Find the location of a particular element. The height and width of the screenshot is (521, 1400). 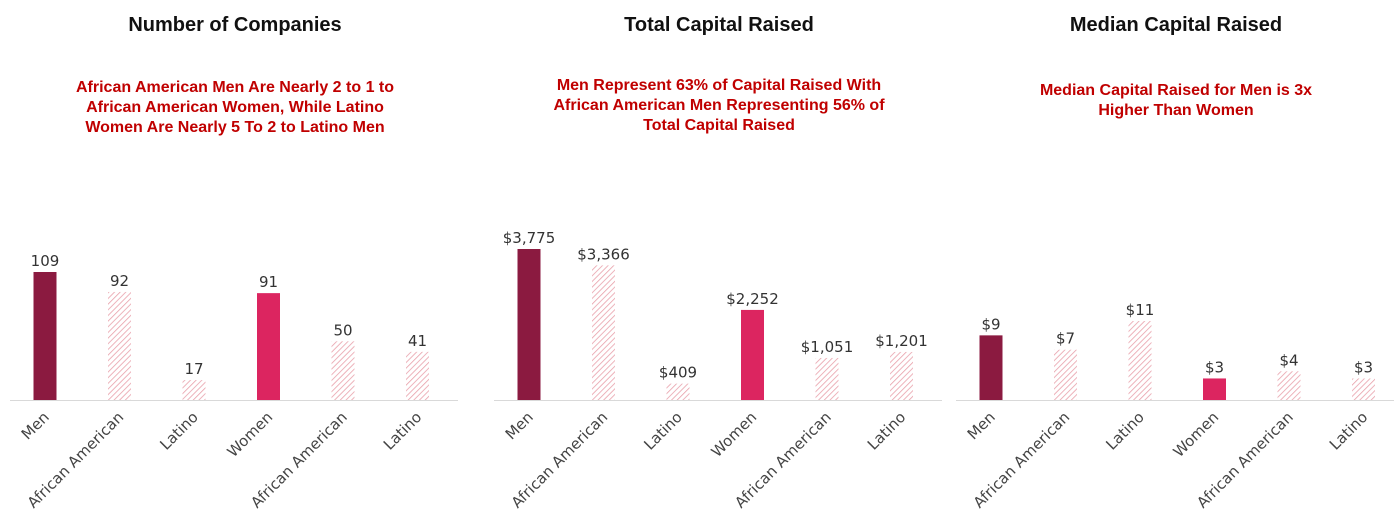

chart-title: Number of Companies is located at coordinates (235, 25).